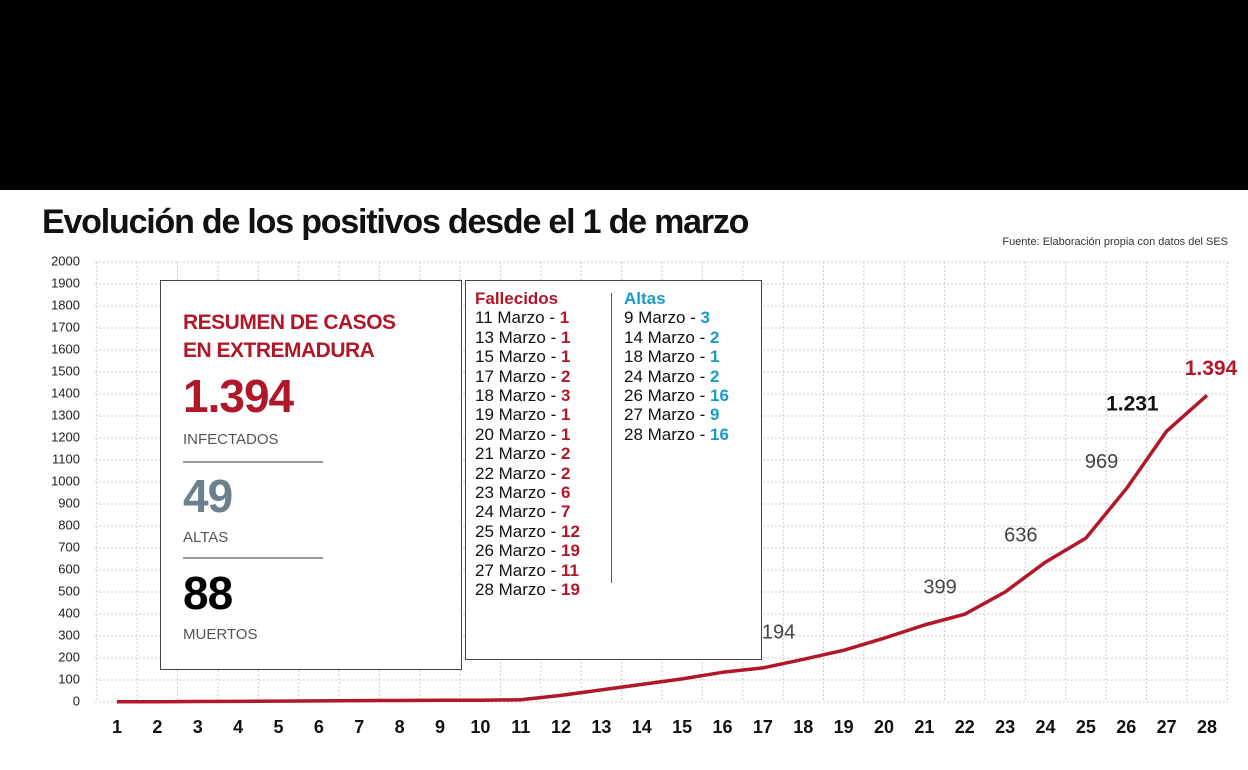  What do you see at coordinates (516, 337) in the screenshot?
I see `list-date: 13 Marzo -` at bounding box center [516, 337].